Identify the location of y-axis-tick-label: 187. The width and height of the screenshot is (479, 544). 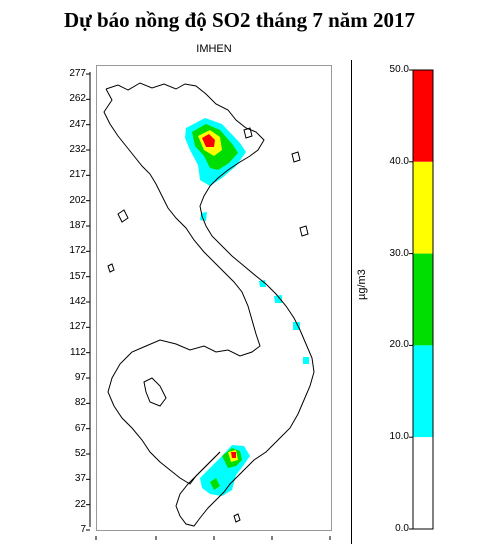
(77, 225).